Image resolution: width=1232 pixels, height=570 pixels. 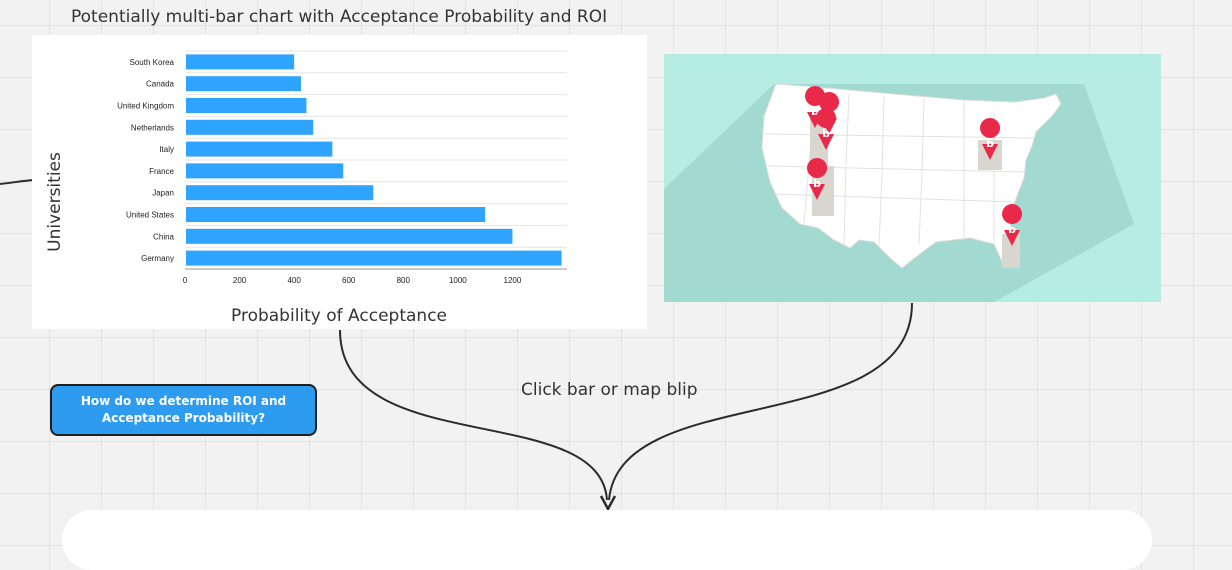 What do you see at coordinates (55, 202) in the screenshot?
I see `chart-y-axis-label: Universities` at bounding box center [55, 202].